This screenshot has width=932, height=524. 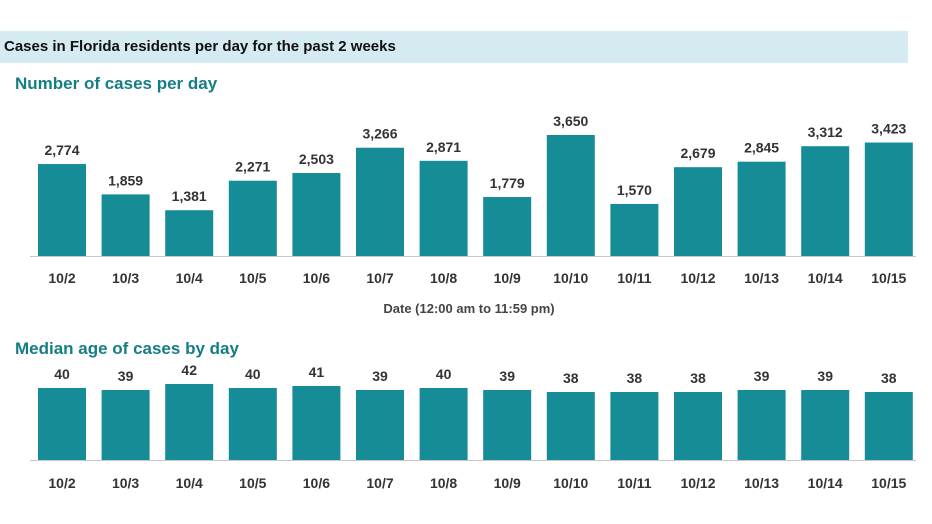 What do you see at coordinates (761, 148) in the screenshot?
I see `data-label: 2,845` at bounding box center [761, 148].